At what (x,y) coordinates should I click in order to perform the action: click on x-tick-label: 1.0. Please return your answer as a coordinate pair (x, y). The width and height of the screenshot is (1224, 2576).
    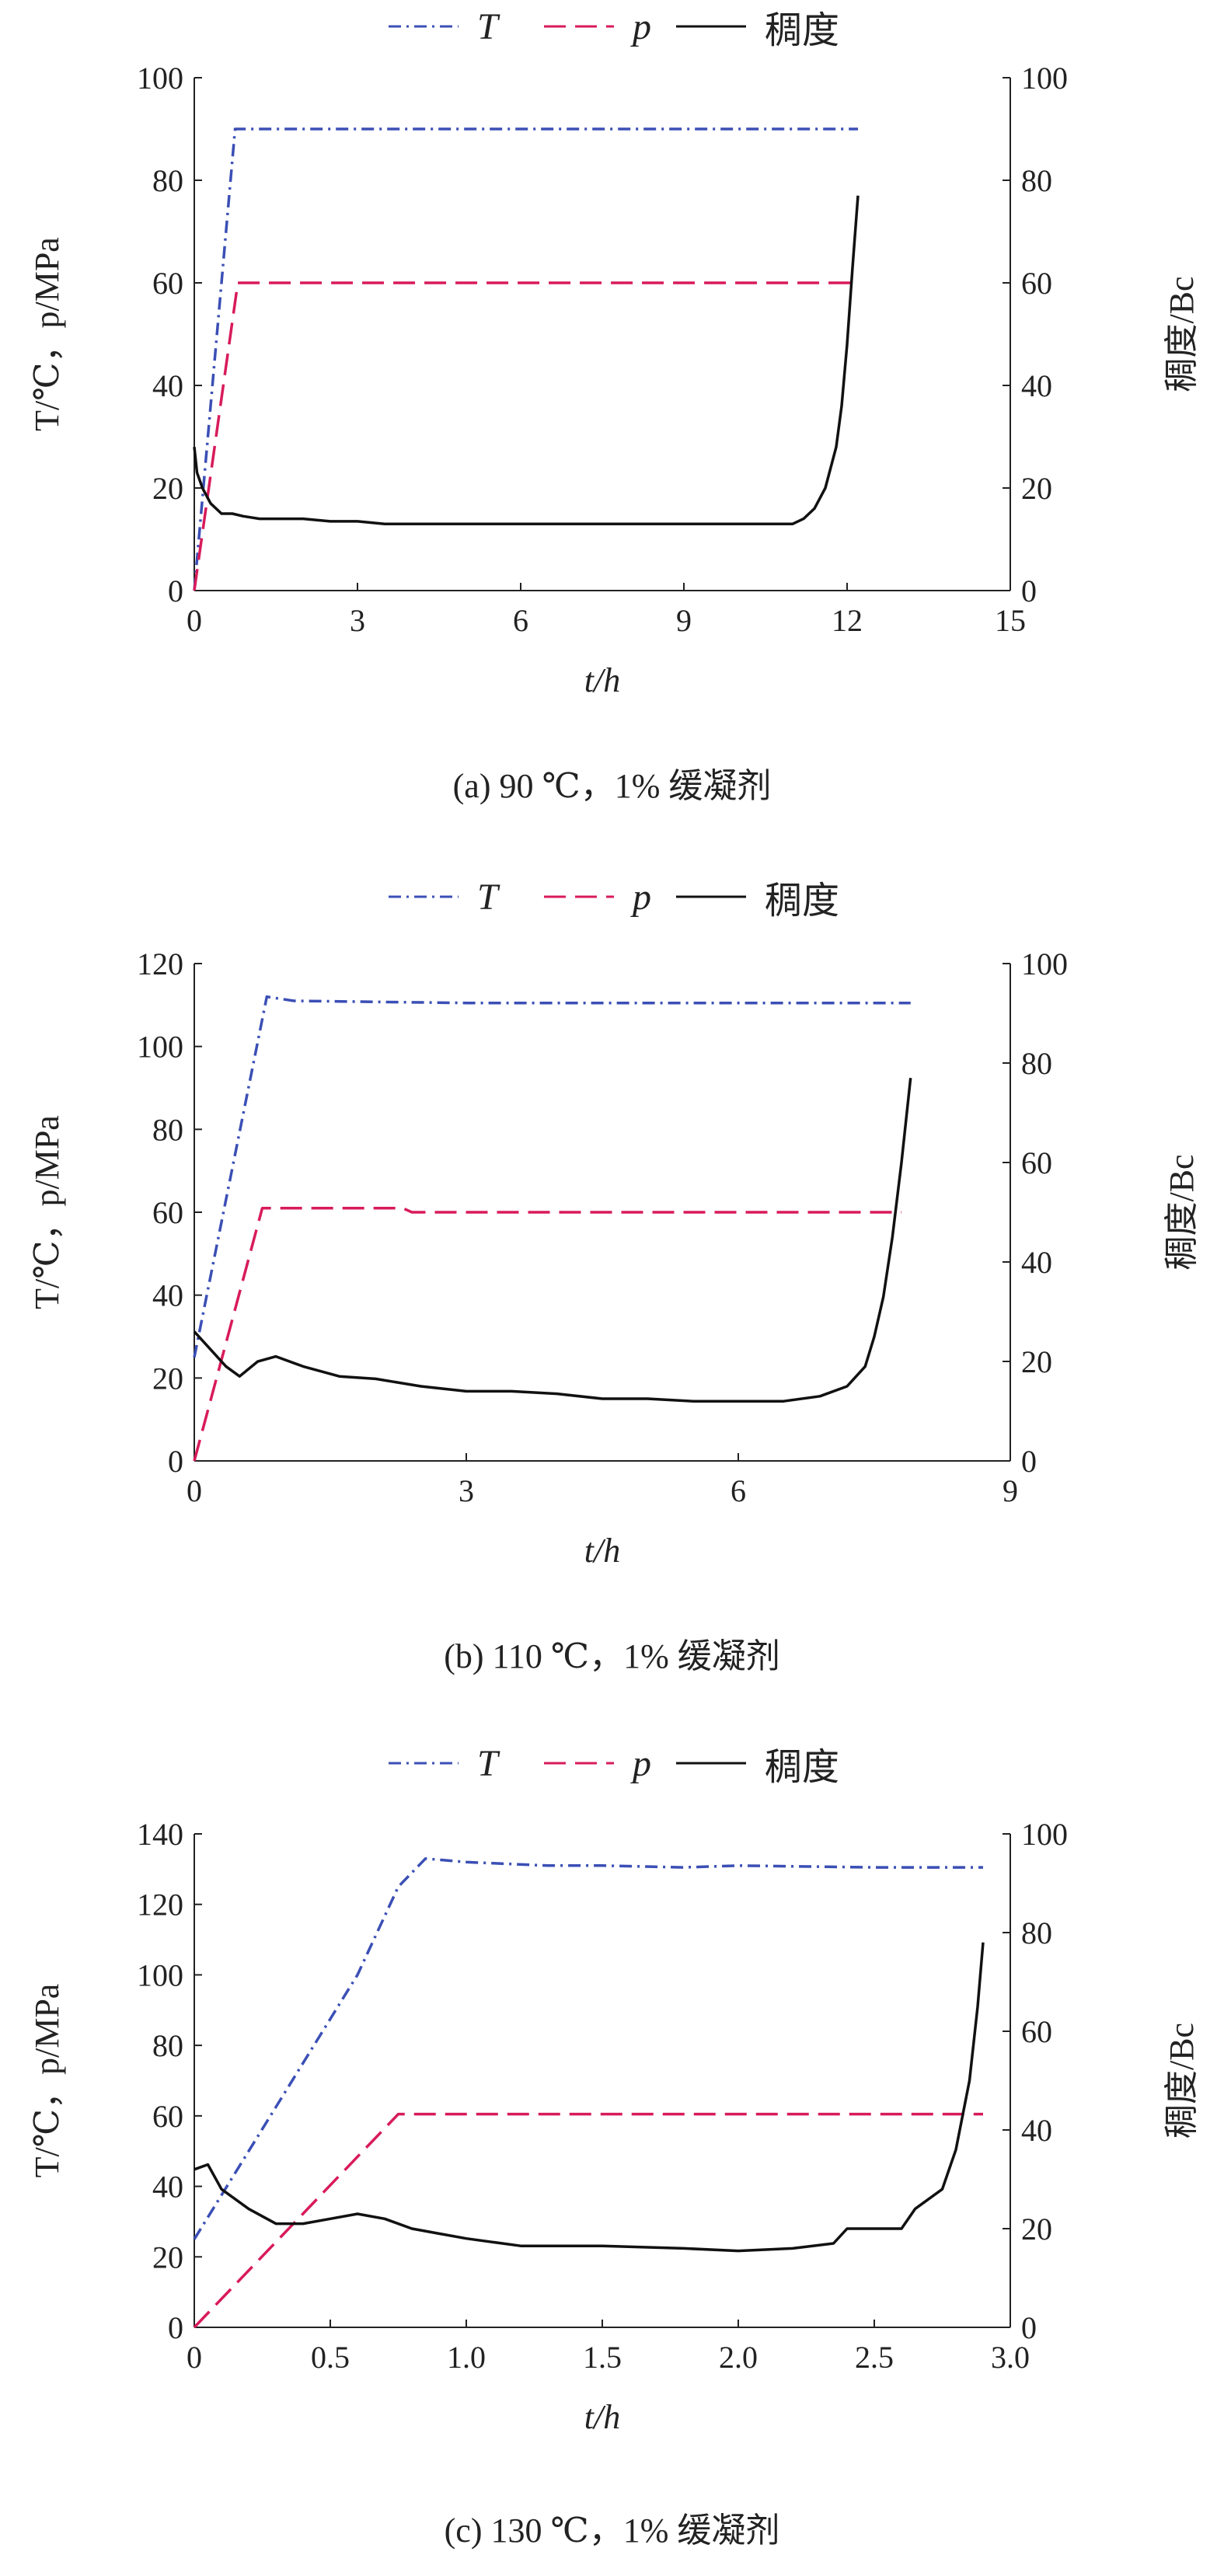
    Looking at the image, I should click on (466, 2357).